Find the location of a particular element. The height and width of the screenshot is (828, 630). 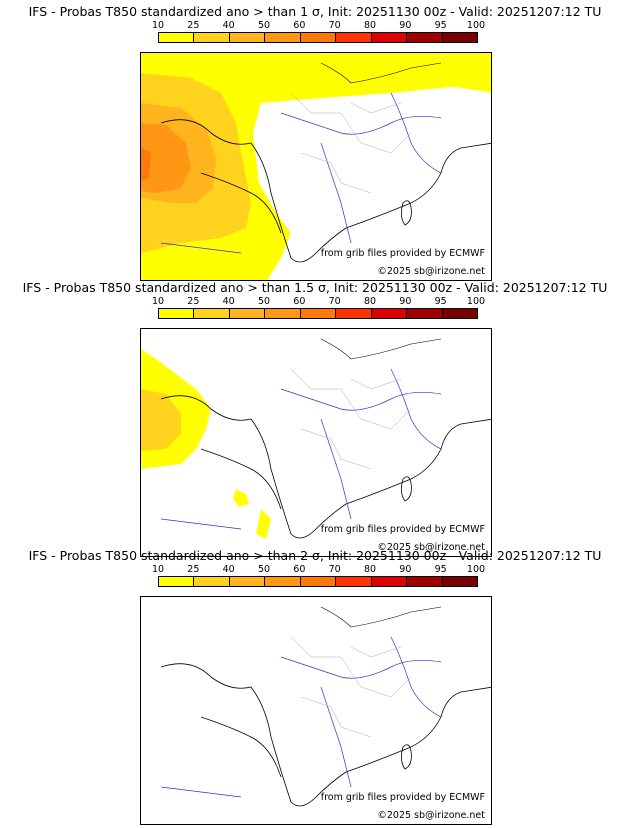

prob-area-10-ne is located at coordinates (416, 73).